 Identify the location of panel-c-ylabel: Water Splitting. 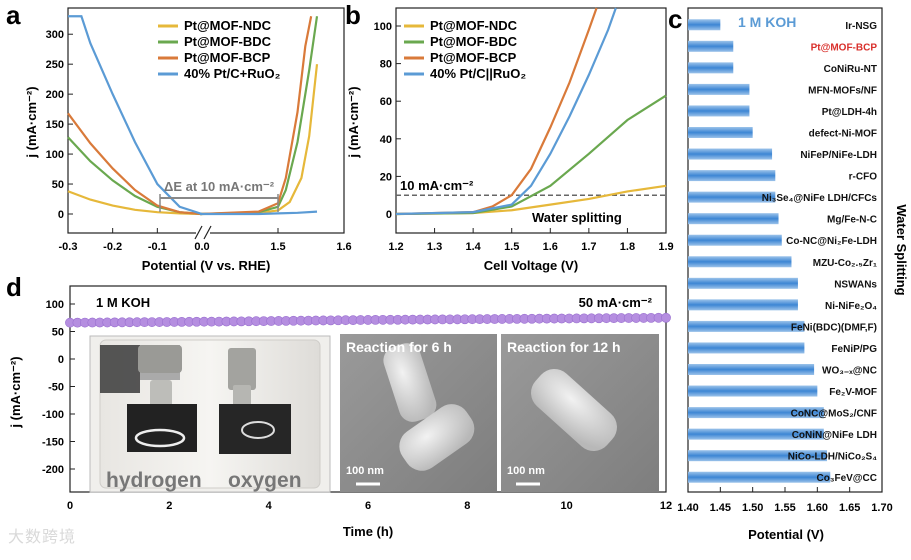
(901, 249).